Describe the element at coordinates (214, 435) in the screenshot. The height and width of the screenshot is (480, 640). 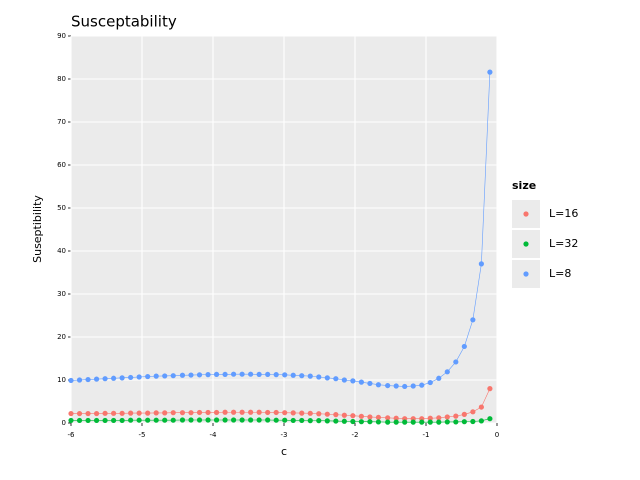
I see `x-tick-label: -4` at that location.